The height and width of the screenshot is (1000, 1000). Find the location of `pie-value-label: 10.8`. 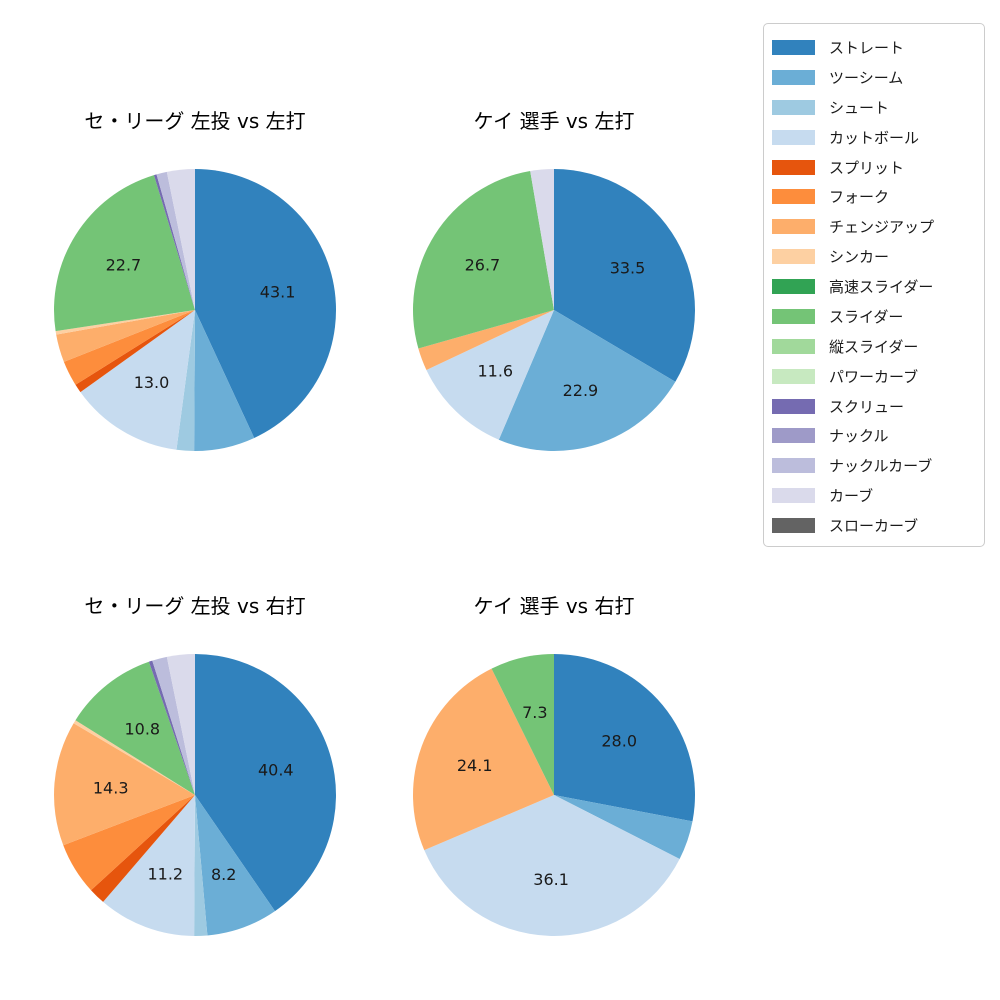

pie-value-label: 10.8 is located at coordinates (142, 728).